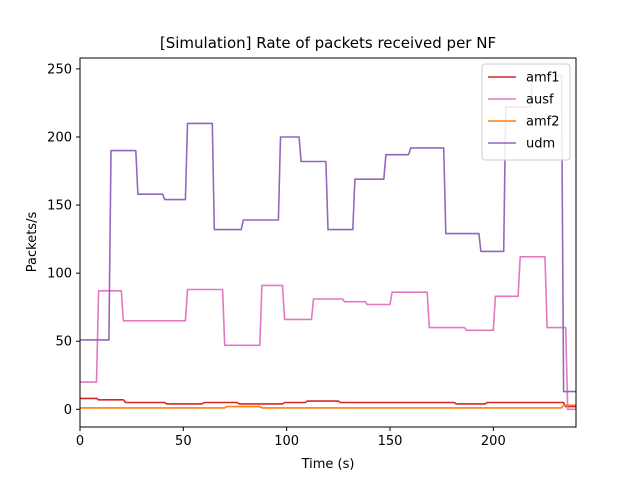 The height and width of the screenshot is (480, 640). Describe the element at coordinates (68, 410) in the screenshot. I see `y-tick-label: 0` at that location.